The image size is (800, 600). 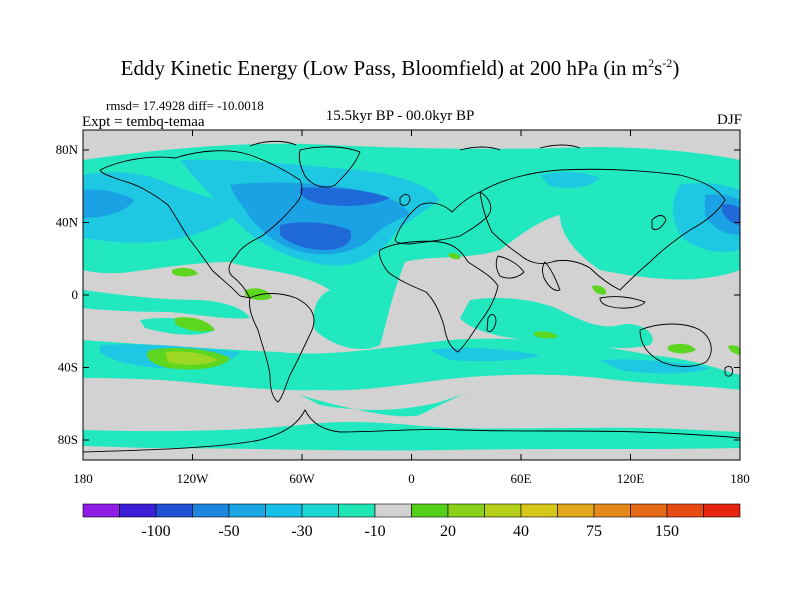 I want to click on period-subtitle: 15.5kyr BP - 00.0kyr BP, so click(x=400, y=116).